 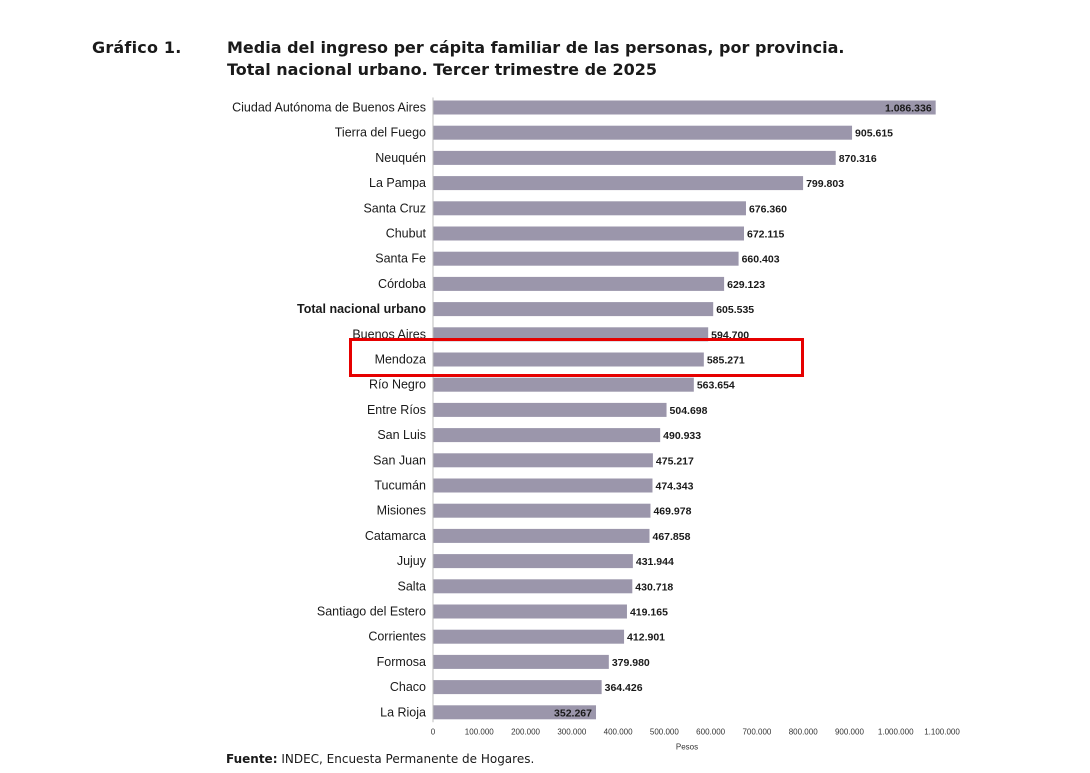 I want to click on value-label-san-luis: 490.933, so click(x=682, y=436).